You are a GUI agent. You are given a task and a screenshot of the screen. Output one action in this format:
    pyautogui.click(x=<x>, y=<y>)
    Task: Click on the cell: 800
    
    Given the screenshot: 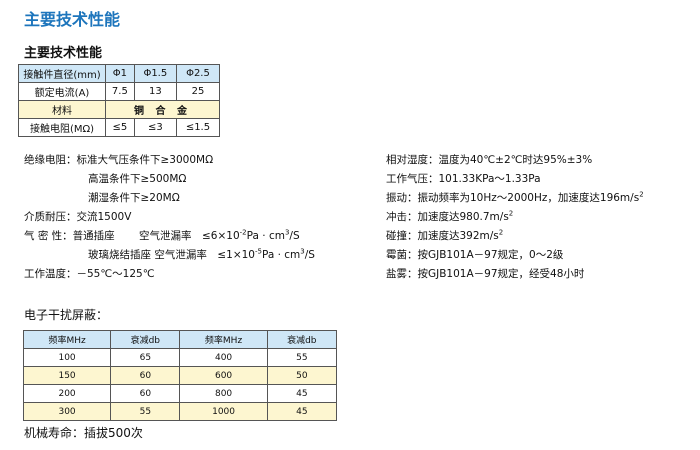 What is the action you would take?
    pyautogui.click(x=223, y=393)
    